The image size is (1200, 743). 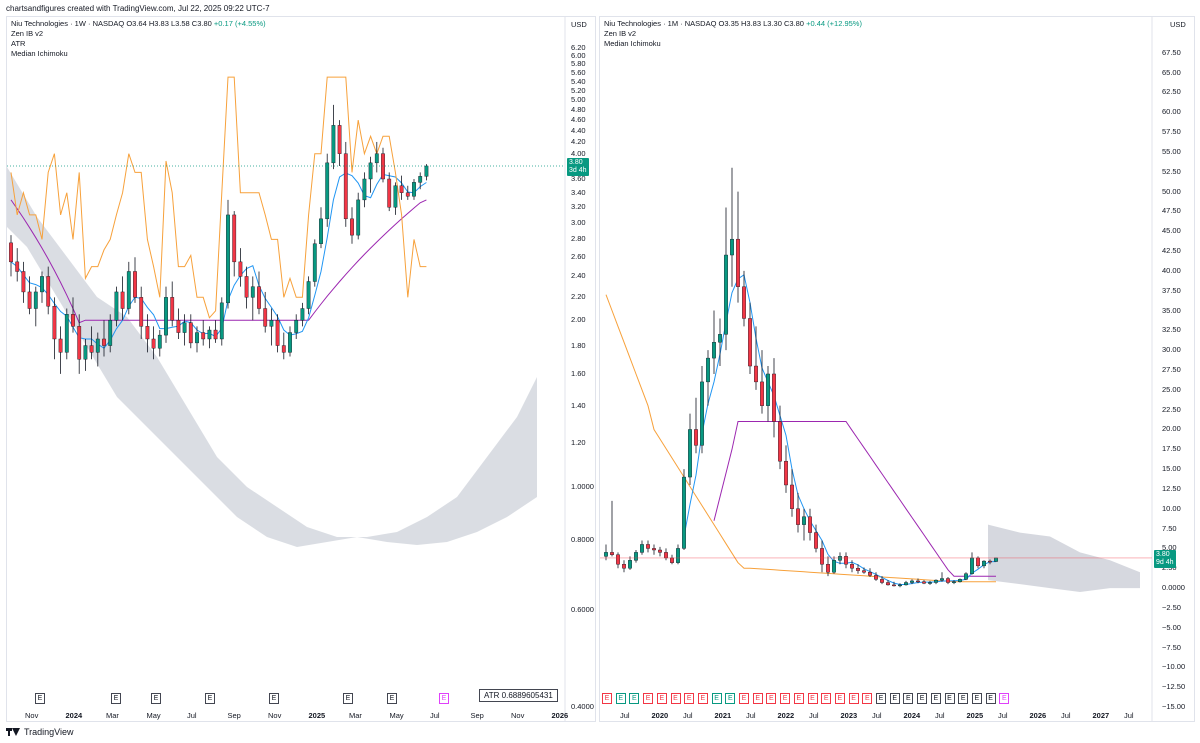 I want to click on monthly-currency-label: USD, so click(x=1178, y=24).